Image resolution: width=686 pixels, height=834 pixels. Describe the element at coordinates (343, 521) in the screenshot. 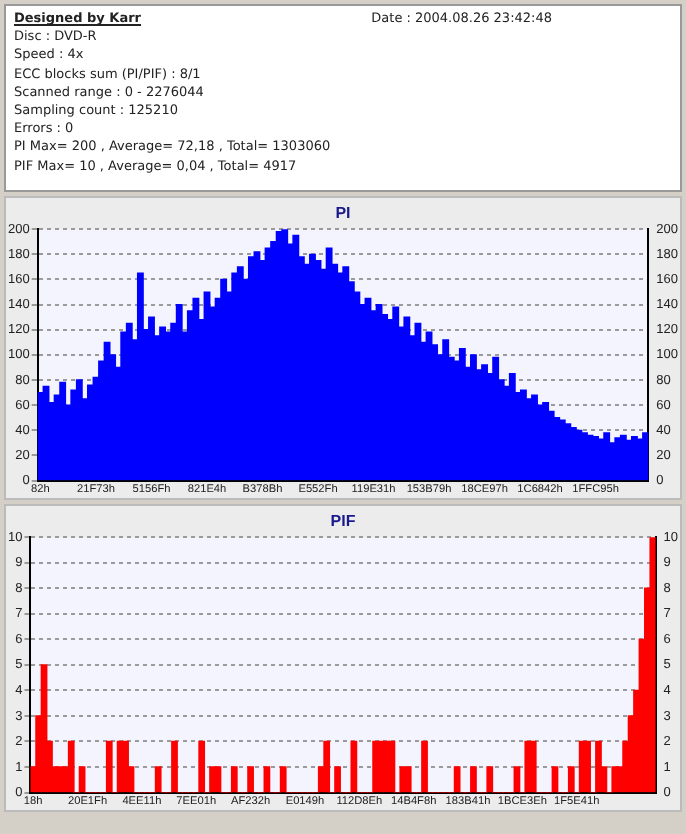

I see `chart-title: PIF` at that location.